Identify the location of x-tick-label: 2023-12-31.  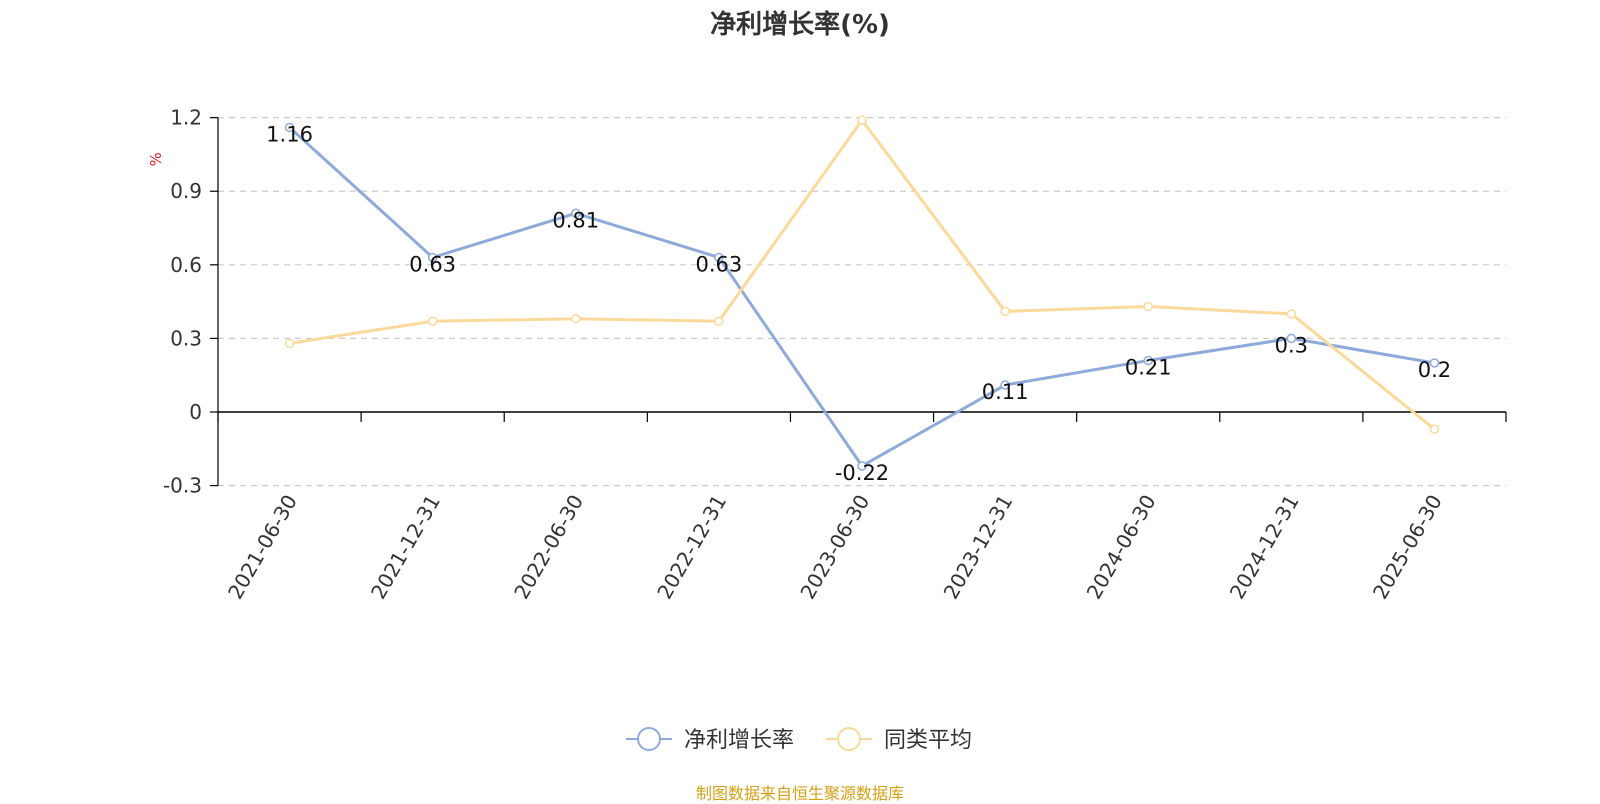
(978, 547).